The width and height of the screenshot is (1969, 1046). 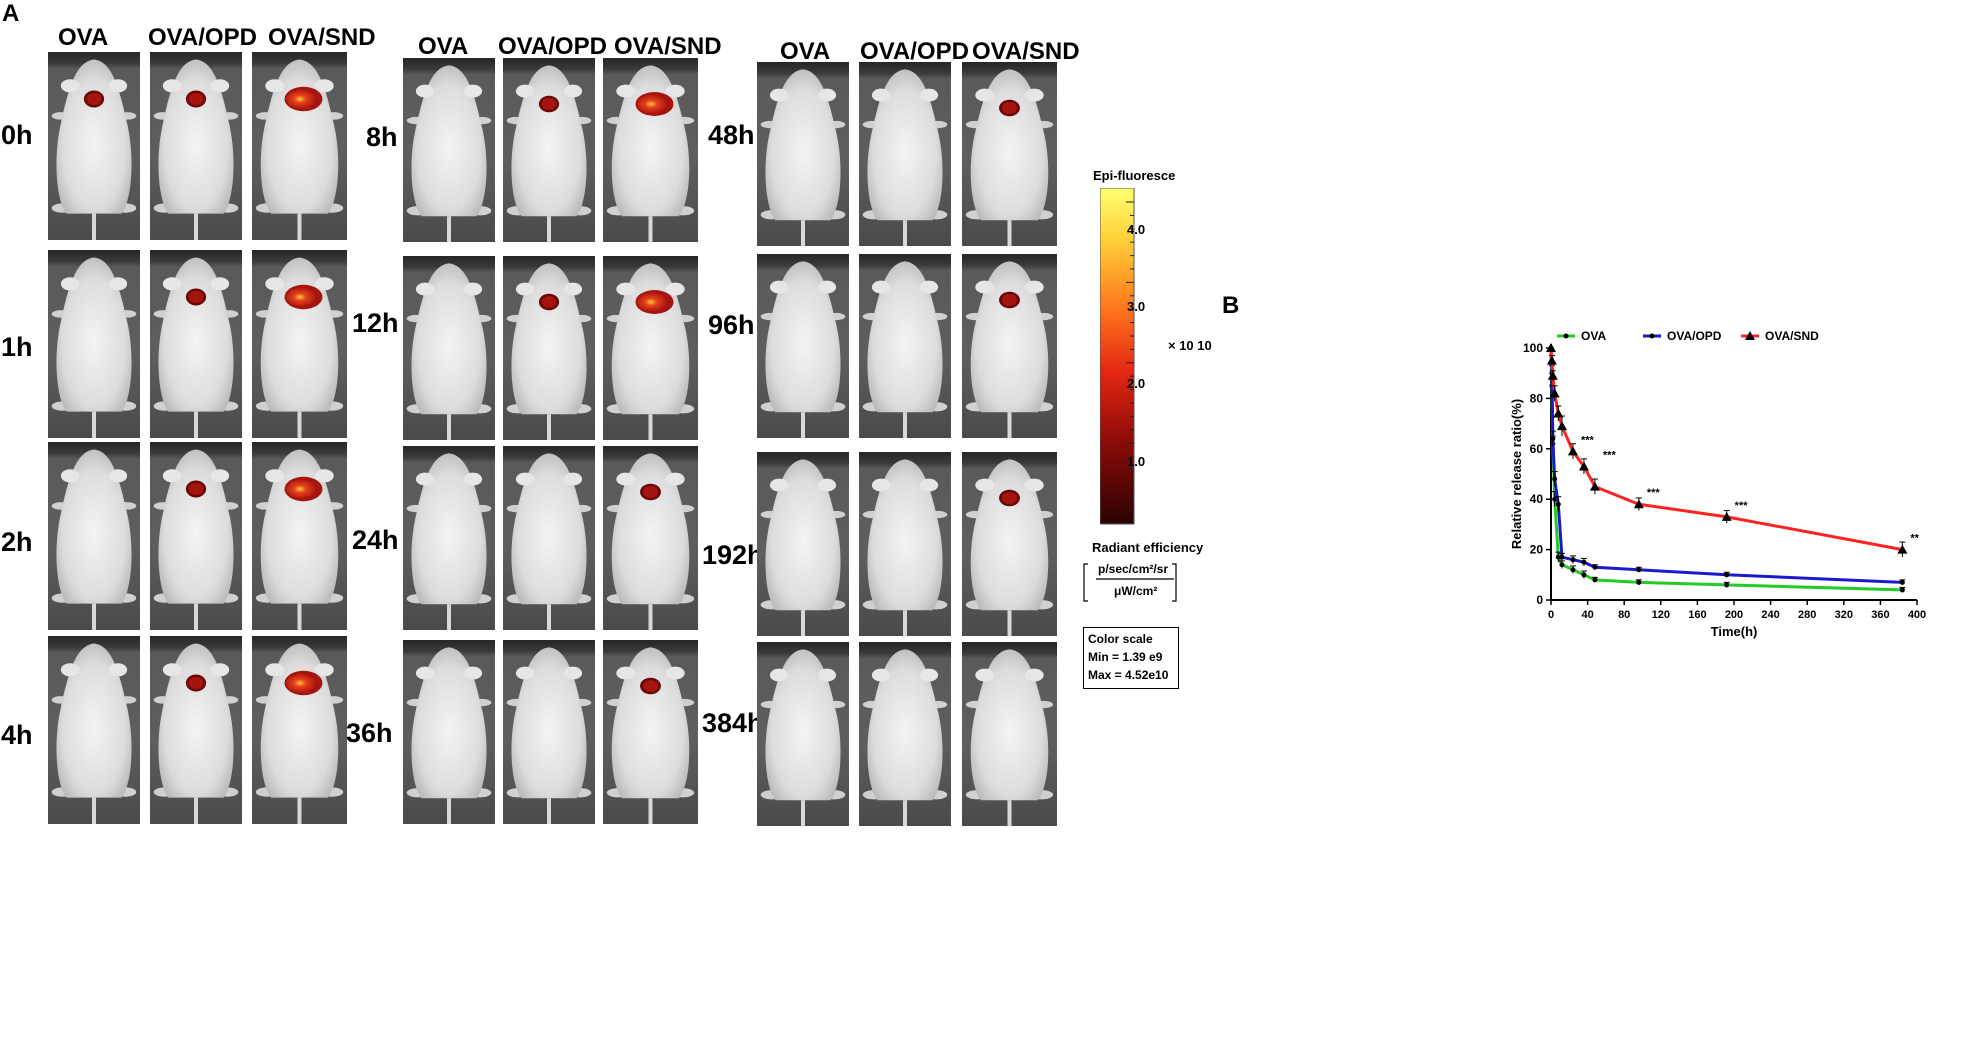 I want to click on mouse-image-ova-snd-8h, so click(x=650, y=150).